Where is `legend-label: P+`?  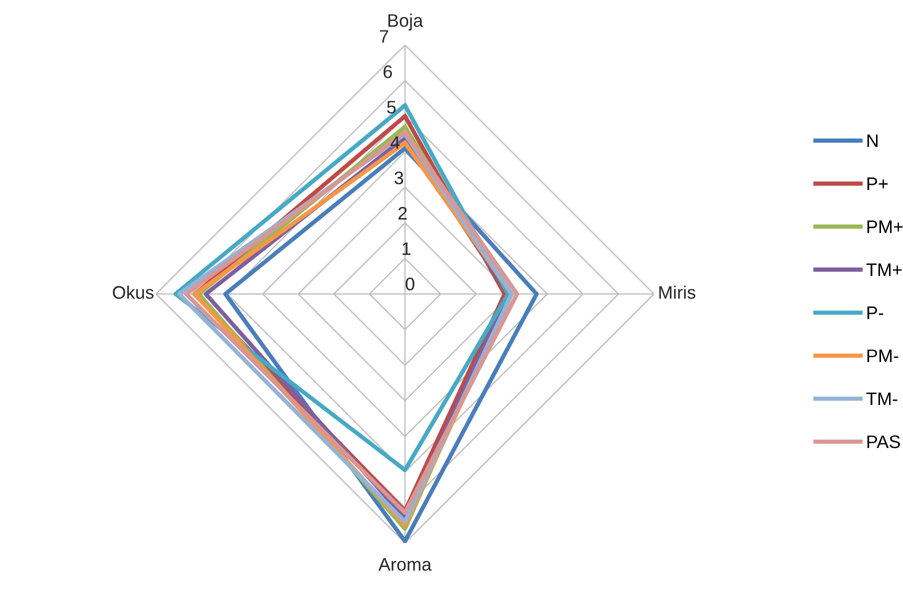
legend-label: P+ is located at coordinates (877, 184).